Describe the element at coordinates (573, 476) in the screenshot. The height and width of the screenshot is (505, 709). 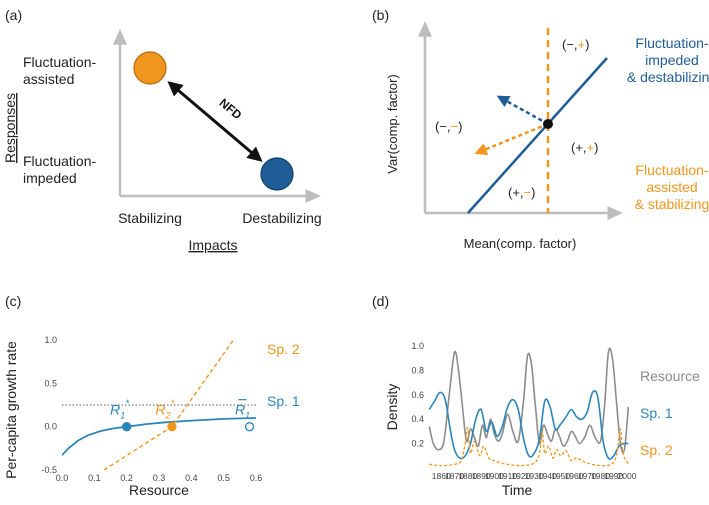
I see `panel-d-x-tick: 1960` at that location.